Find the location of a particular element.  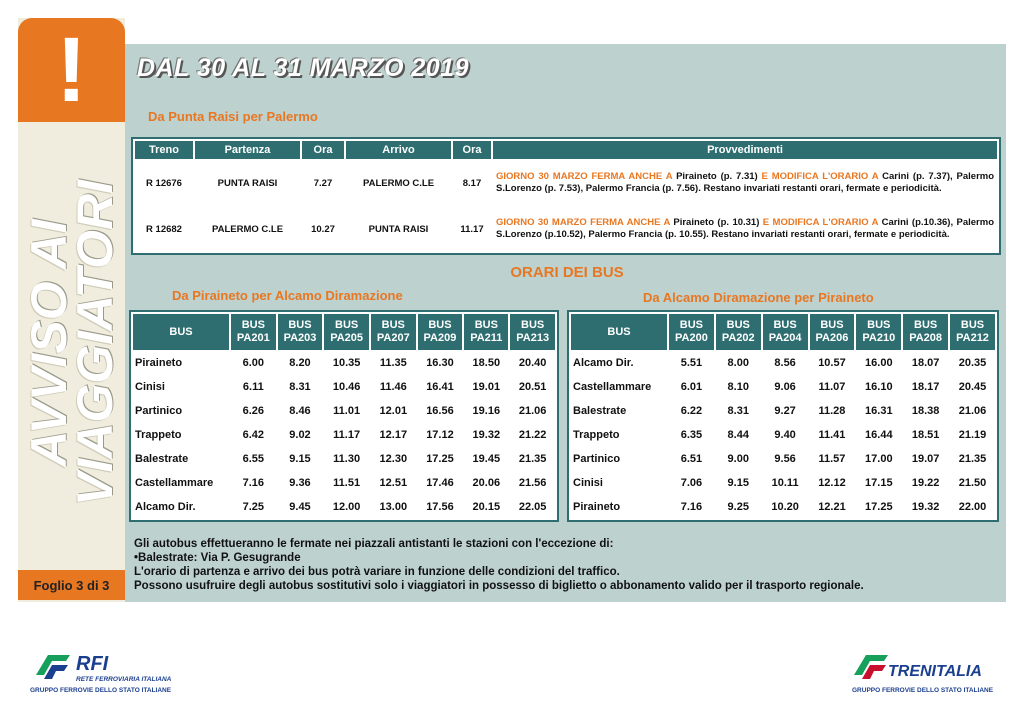

stop-name: Cinisi is located at coordinates (619, 483).